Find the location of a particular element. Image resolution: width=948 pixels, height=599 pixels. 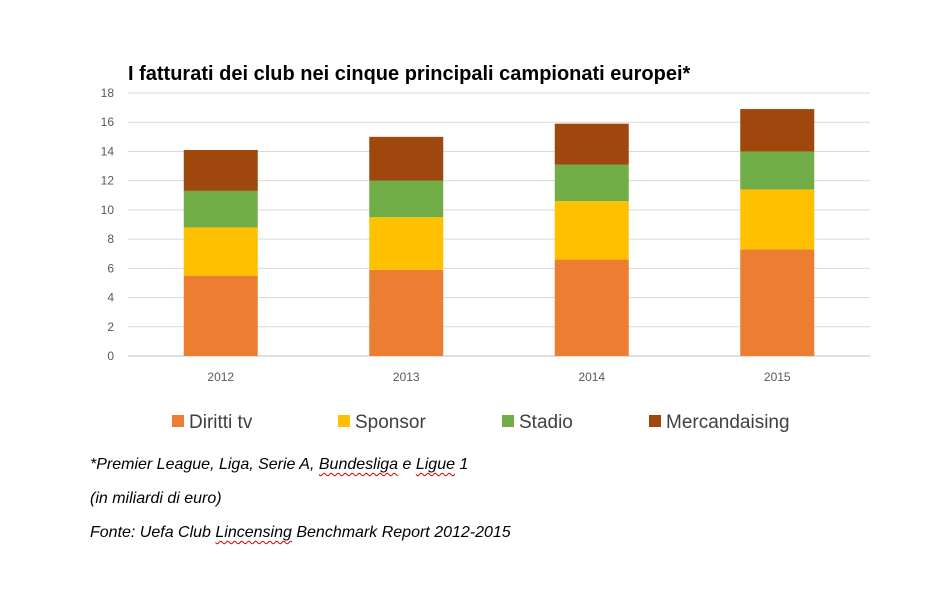

y-tick-label: 0 is located at coordinates (110, 356).